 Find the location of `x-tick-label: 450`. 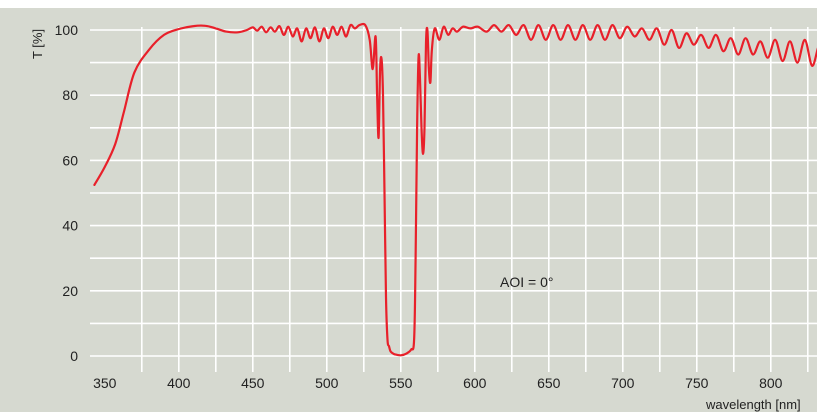

x-tick-label: 450 is located at coordinates (253, 383).